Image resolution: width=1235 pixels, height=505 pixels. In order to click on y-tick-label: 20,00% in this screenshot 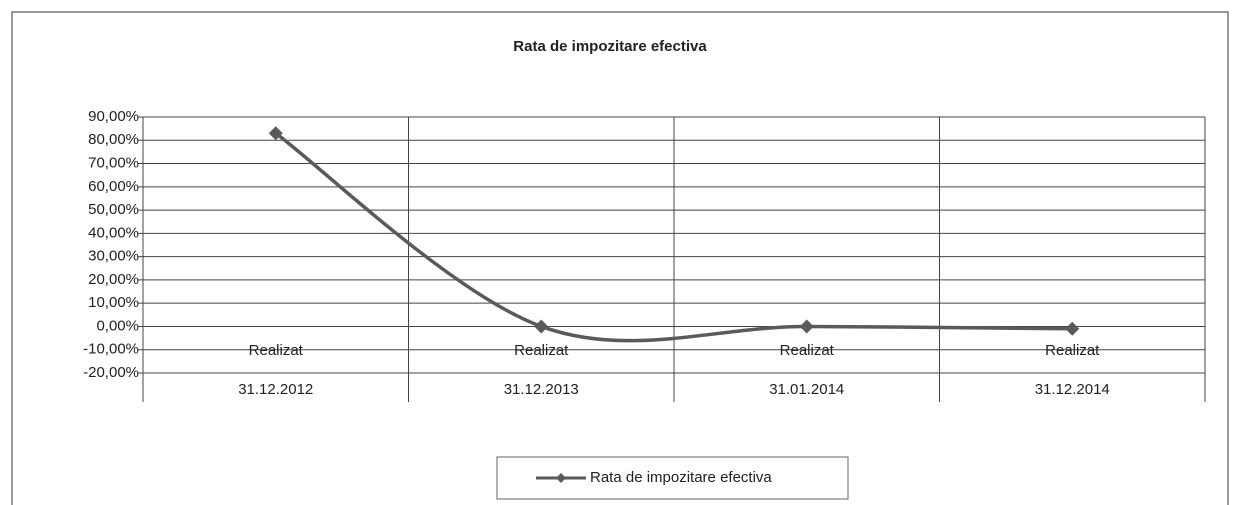, I will do `click(113, 279)`.